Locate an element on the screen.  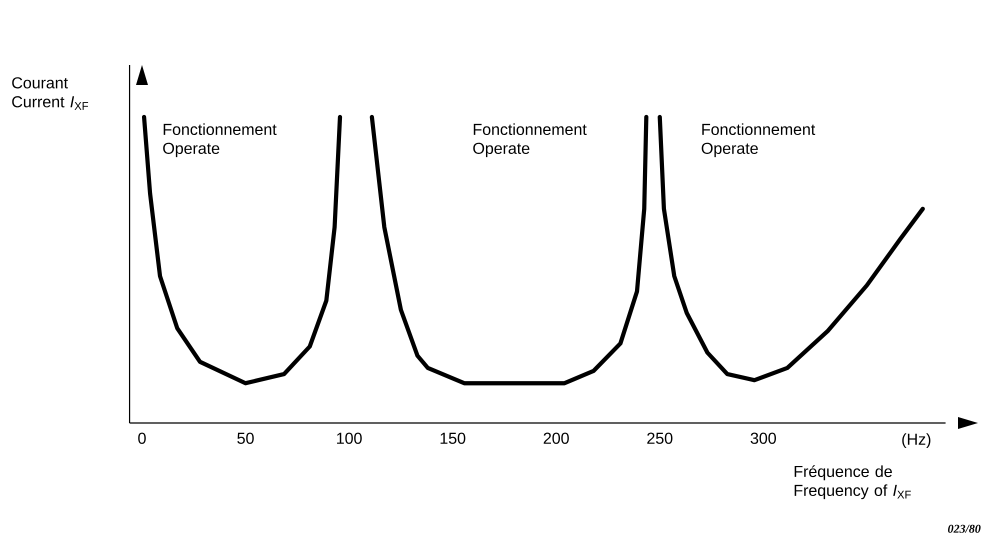
x-tick-label: 300 is located at coordinates (763, 438).